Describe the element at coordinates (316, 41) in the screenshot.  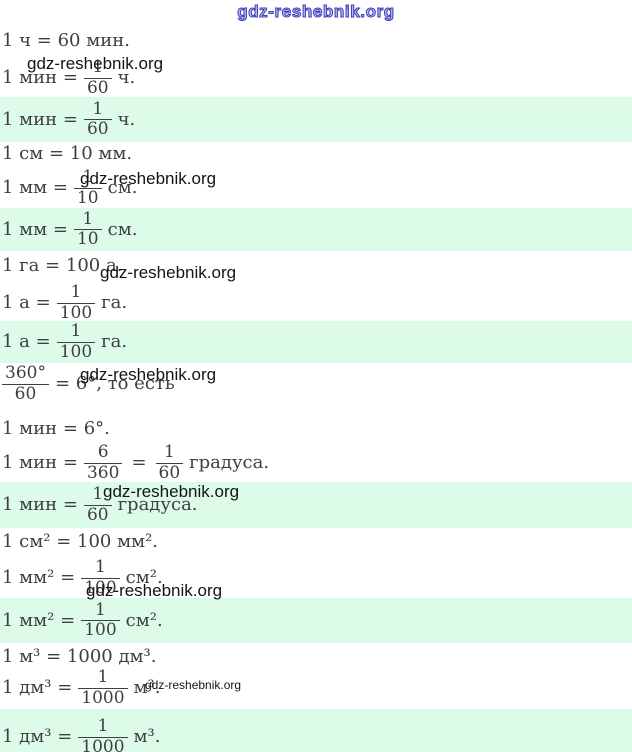
I see `equation-line: 1 ч = 60 мин.` at that location.